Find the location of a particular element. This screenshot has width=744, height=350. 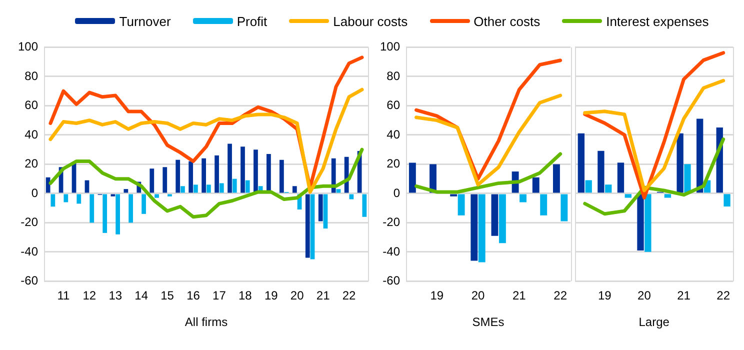

x-tick-label: 15 is located at coordinates (167, 295).